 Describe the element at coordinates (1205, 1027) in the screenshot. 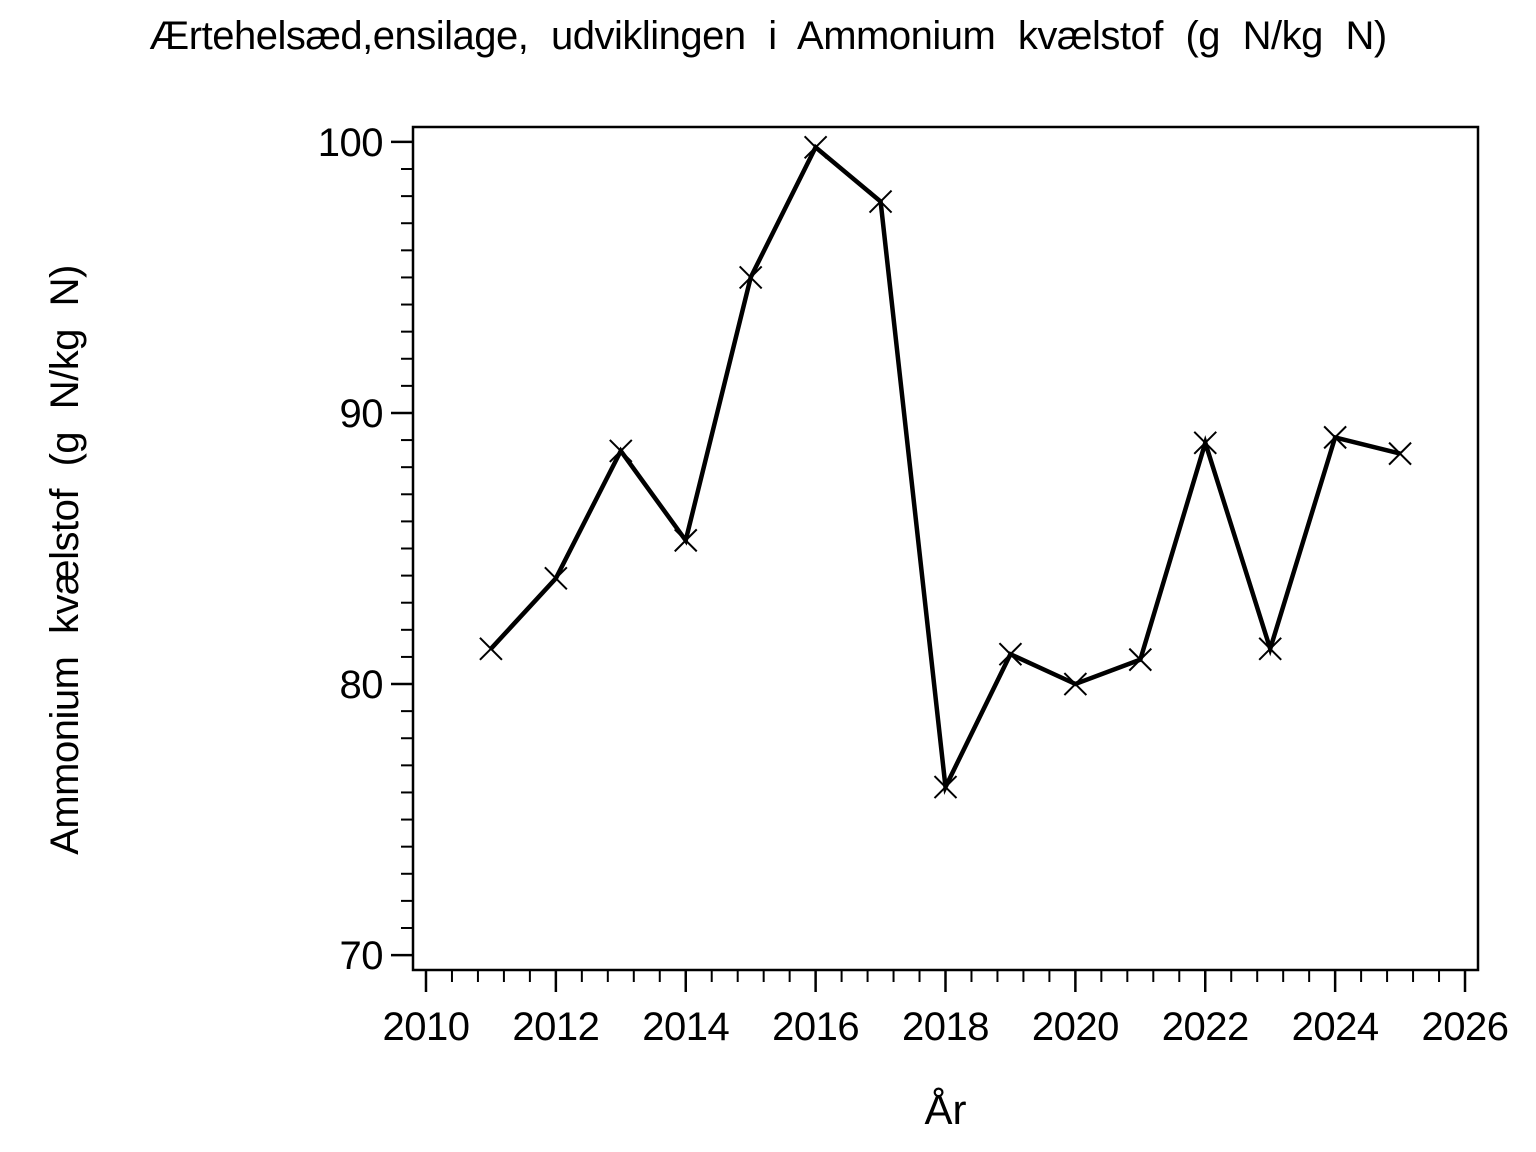

I see `x-tick-label: 2022` at that location.